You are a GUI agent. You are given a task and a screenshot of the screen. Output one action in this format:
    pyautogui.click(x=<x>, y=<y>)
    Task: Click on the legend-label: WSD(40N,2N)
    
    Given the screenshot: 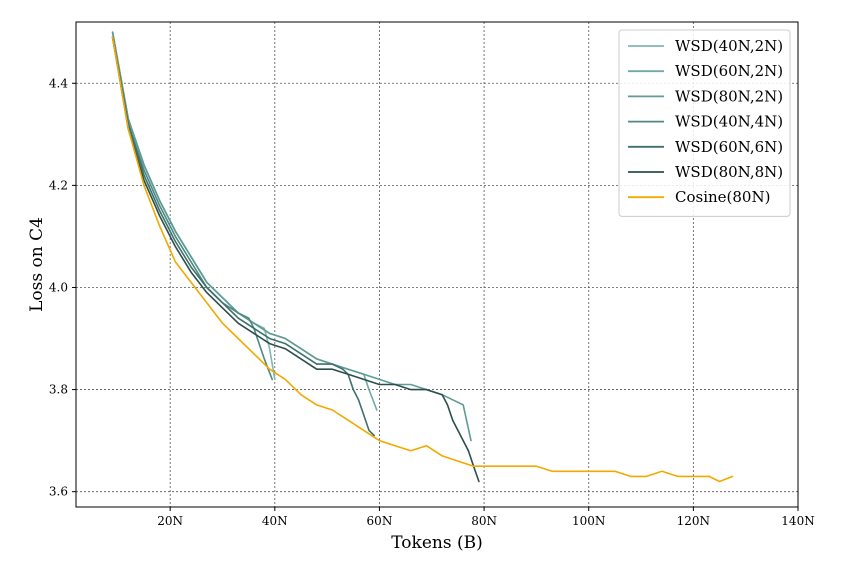 What is the action you would take?
    pyautogui.click(x=729, y=46)
    